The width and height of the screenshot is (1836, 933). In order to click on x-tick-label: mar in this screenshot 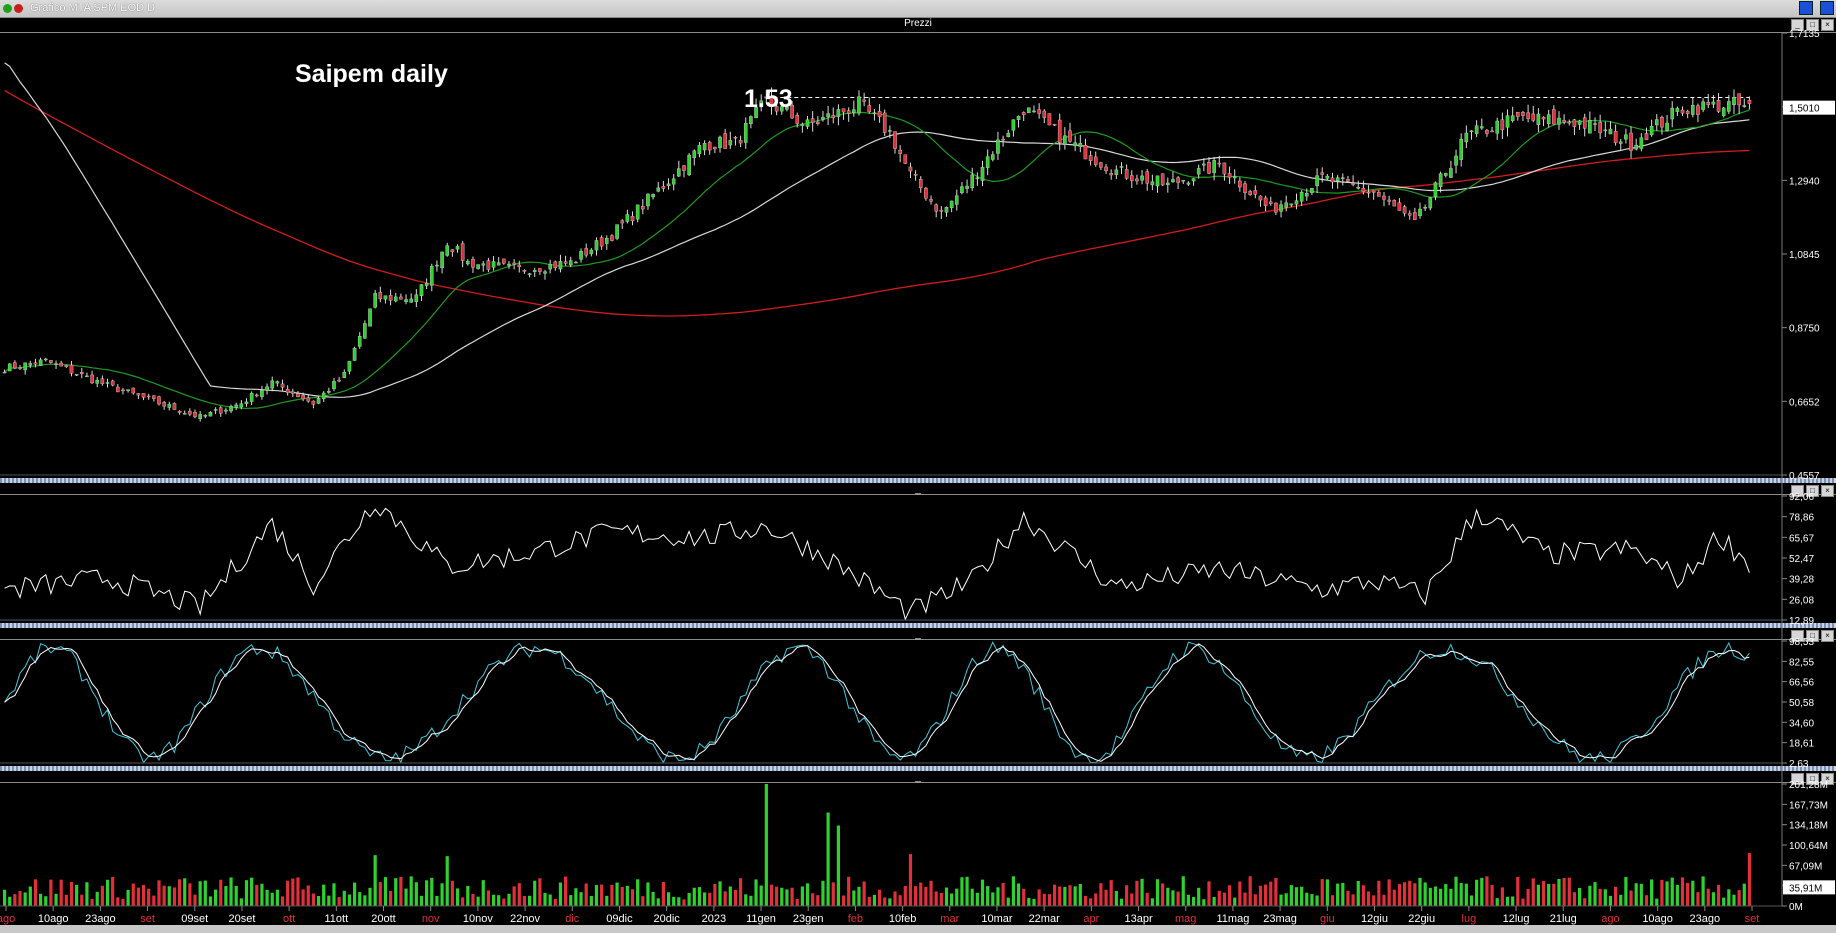, I will do `click(949, 919)`.